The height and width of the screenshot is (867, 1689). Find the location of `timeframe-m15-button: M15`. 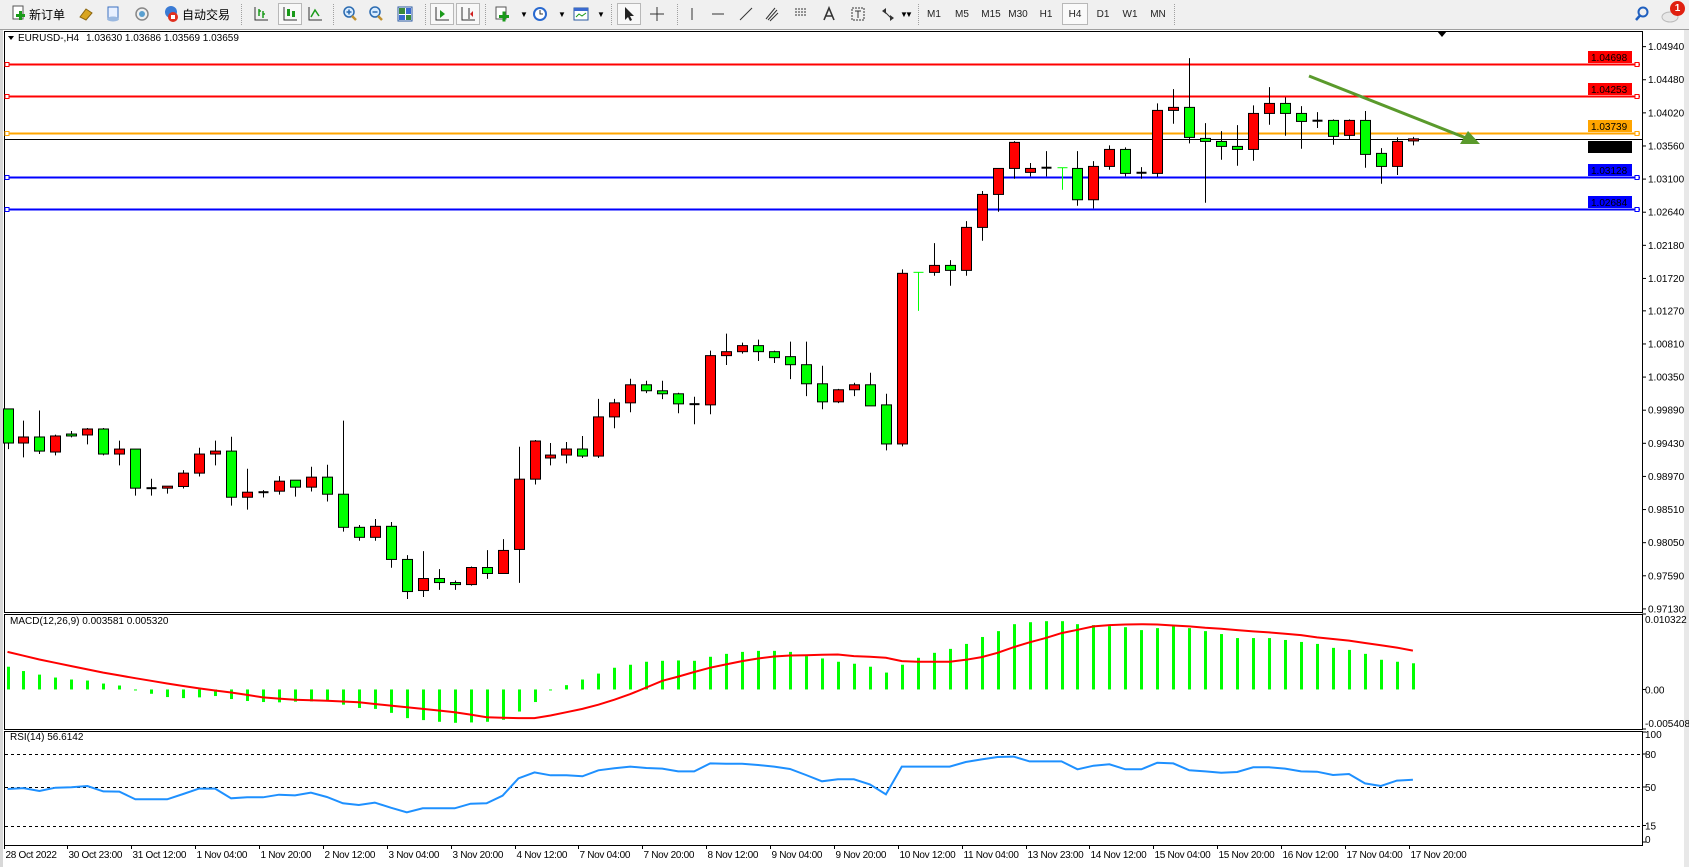

timeframe-m15-button: M15 is located at coordinates (991, 14).